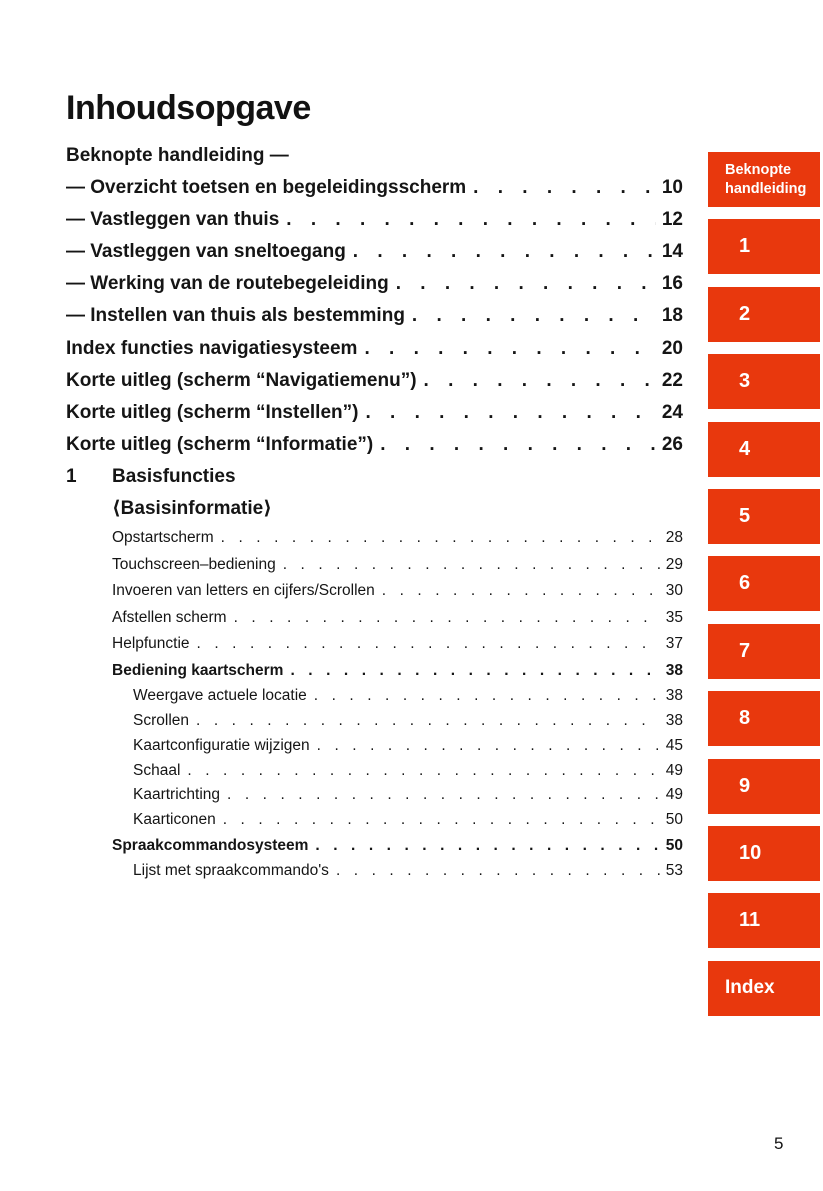  What do you see at coordinates (764, 584) in the screenshot?
I see `chapter-tab-6: 6` at bounding box center [764, 584].